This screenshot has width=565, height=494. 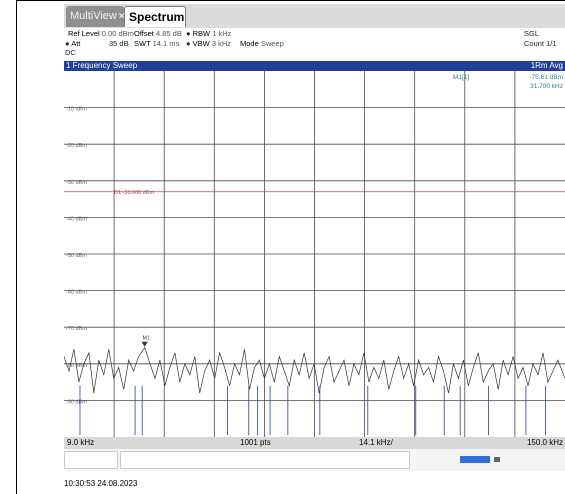 I want to click on frequency-step: 14.1 kHz/, so click(x=376, y=442).